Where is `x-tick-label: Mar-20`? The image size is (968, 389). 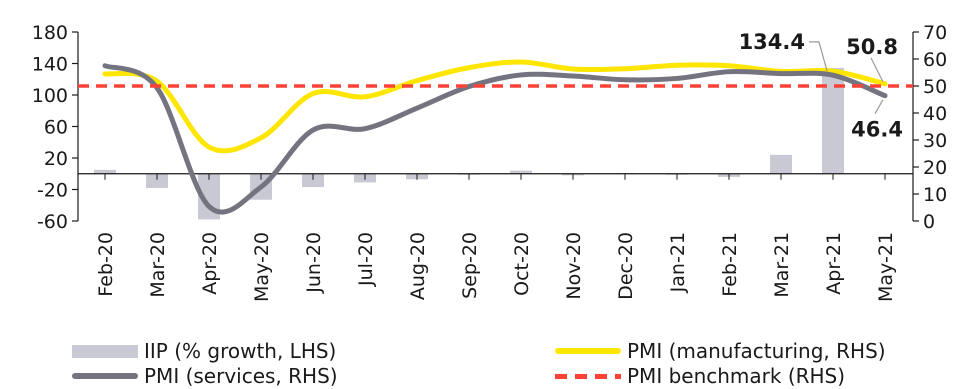 x-tick-label: Mar-20 is located at coordinates (158, 265).